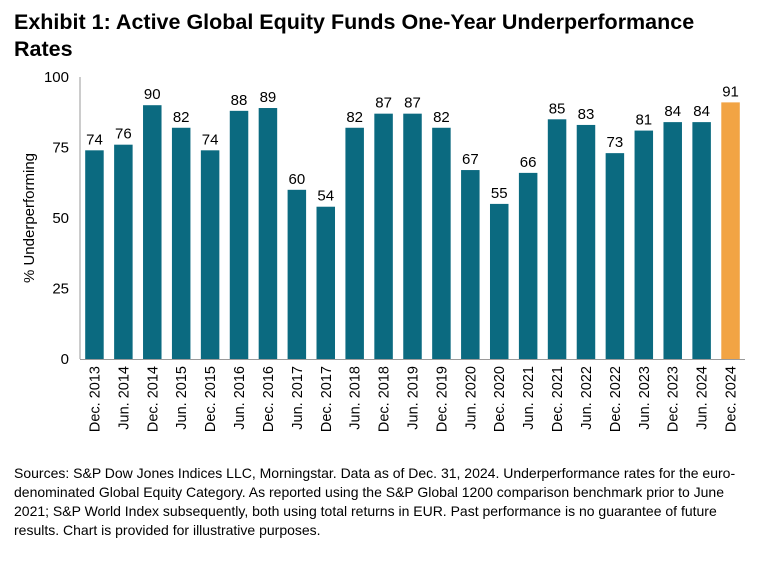 The height and width of the screenshot is (561, 768). What do you see at coordinates (586, 114) in the screenshot?
I see `data-label: 83` at bounding box center [586, 114].